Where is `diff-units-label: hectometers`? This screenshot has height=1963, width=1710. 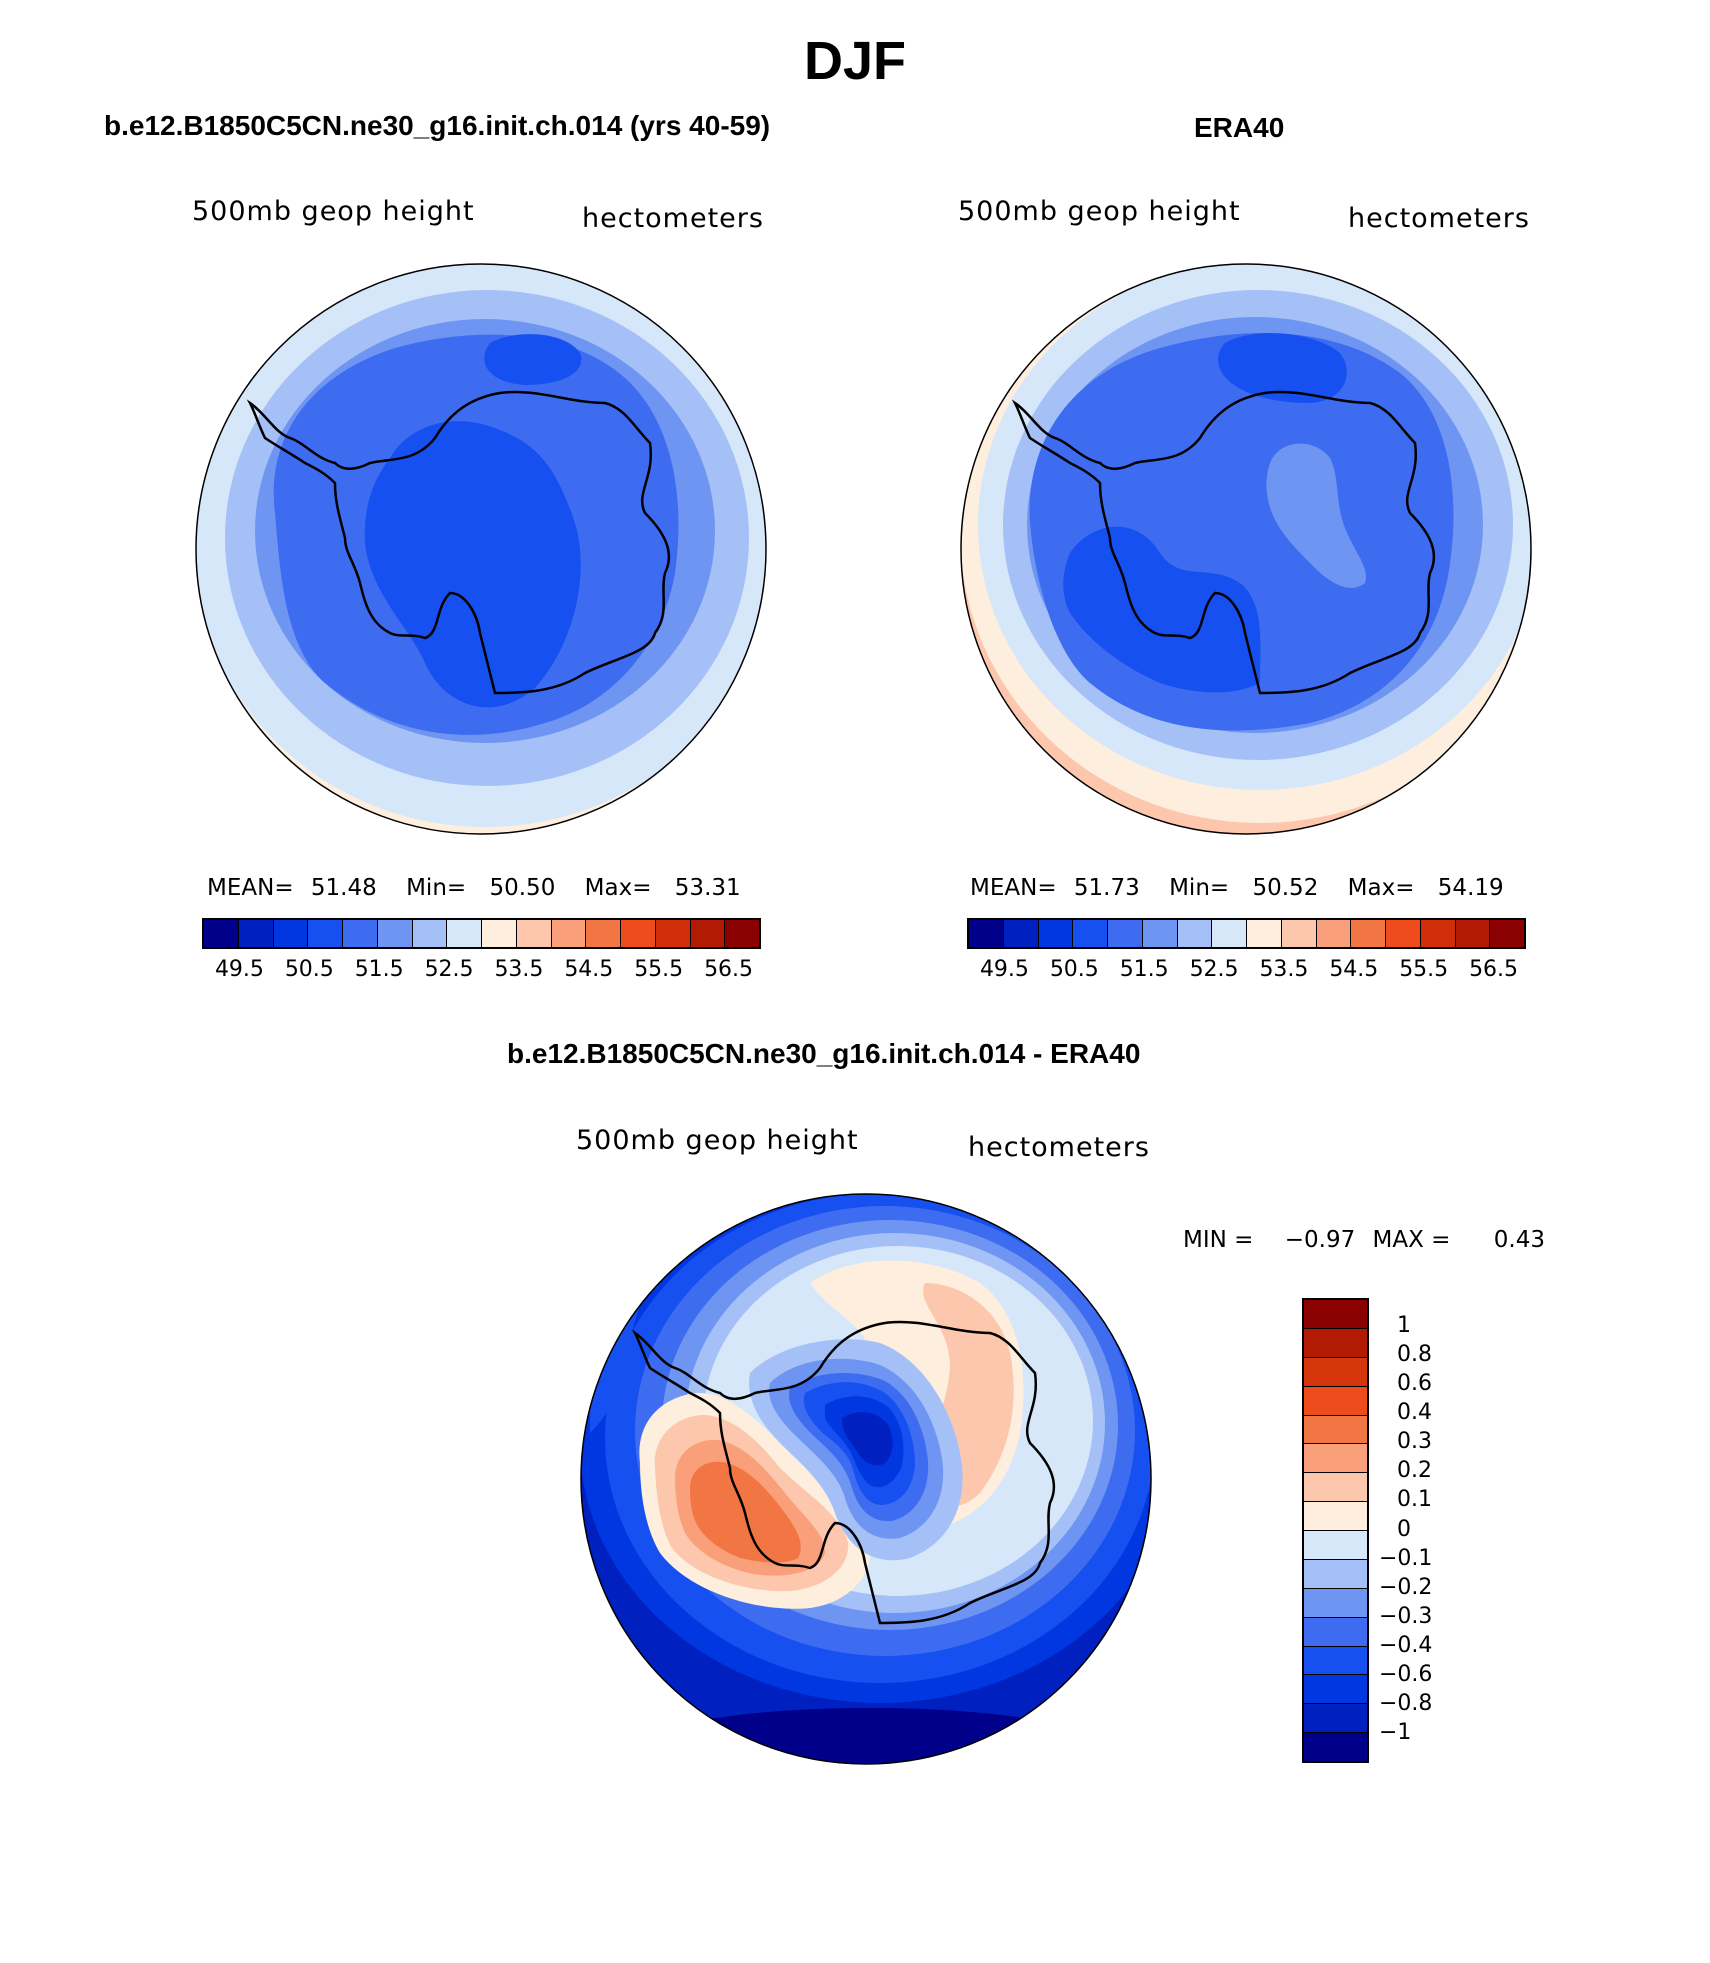
diff-units-label: hectometers is located at coordinates (1059, 1147).